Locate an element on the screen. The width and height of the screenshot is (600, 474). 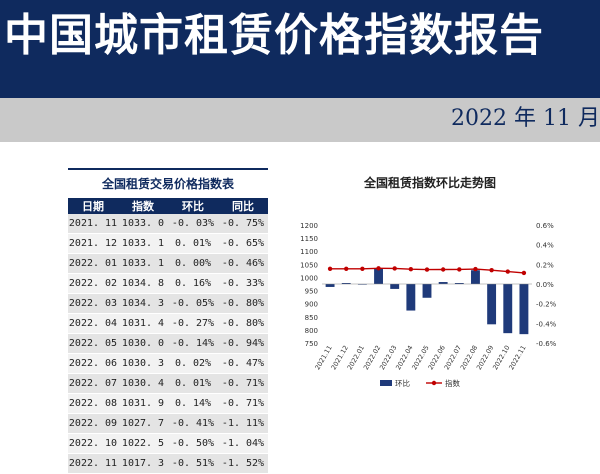
right-axis-tick-label: 0.0% is located at coordinates (545, 285).